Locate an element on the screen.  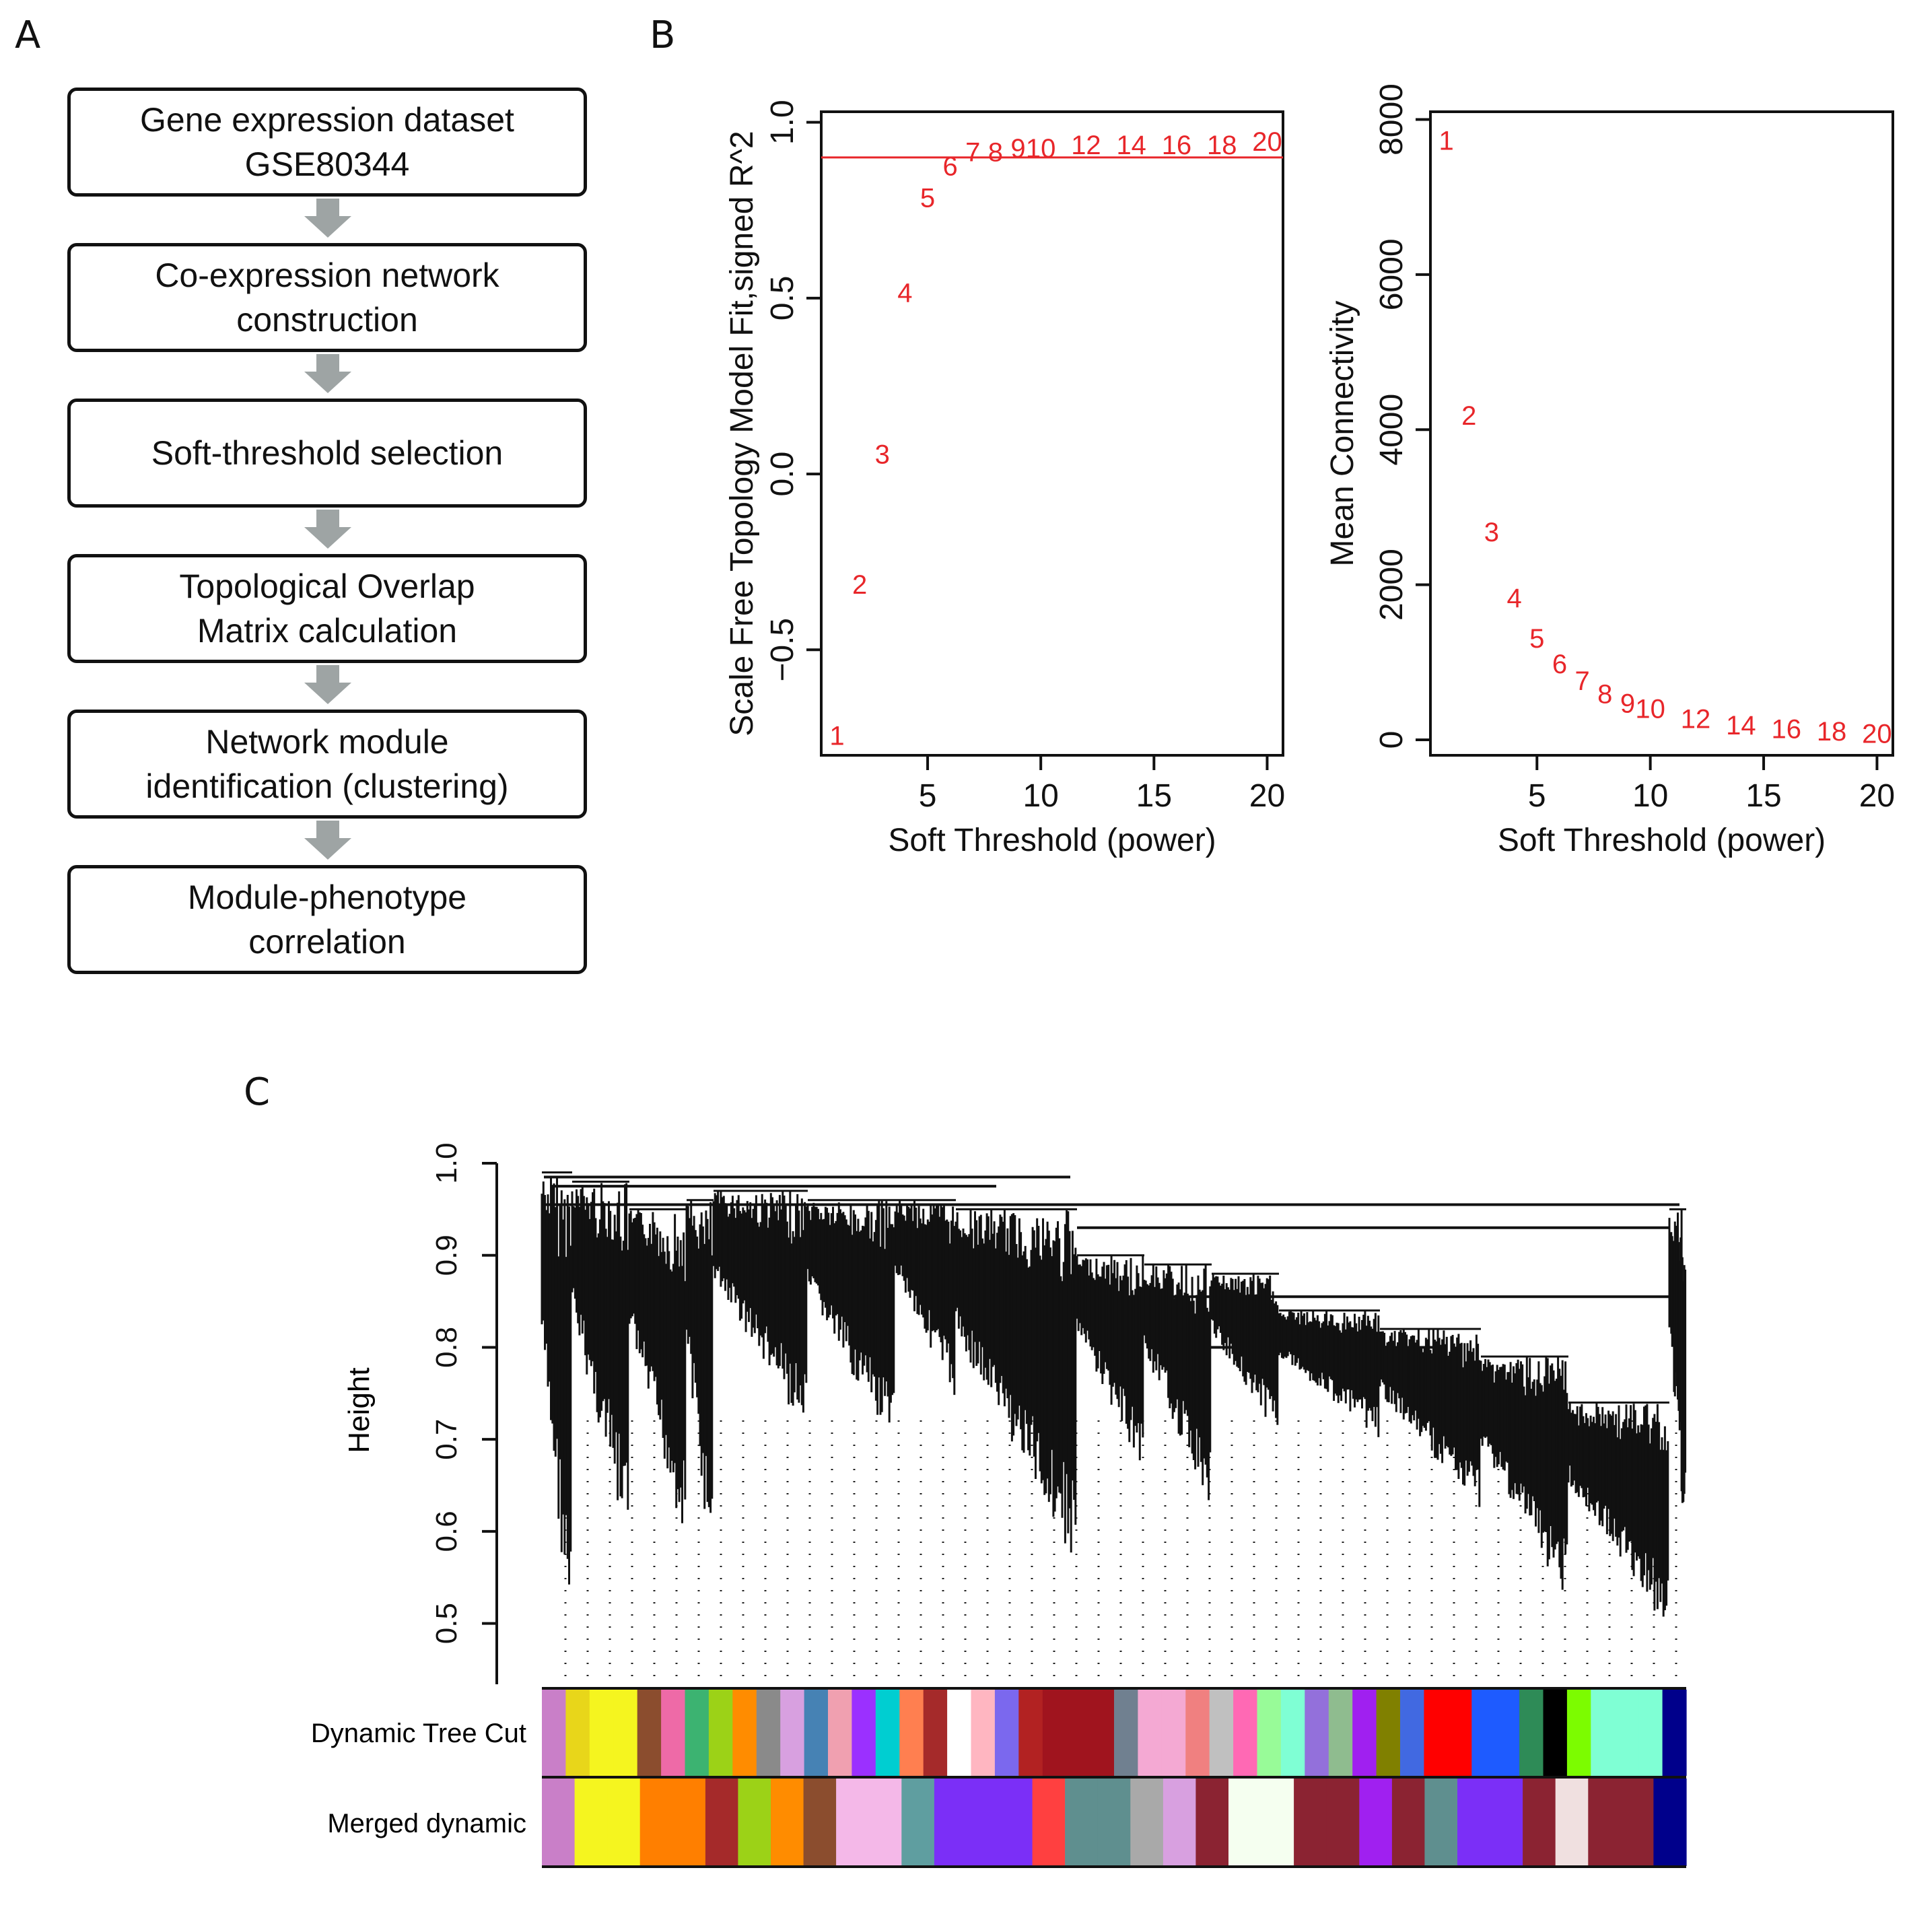
x-axis-label: Soft Threshold (power) is located at coordinates (1052, 840).